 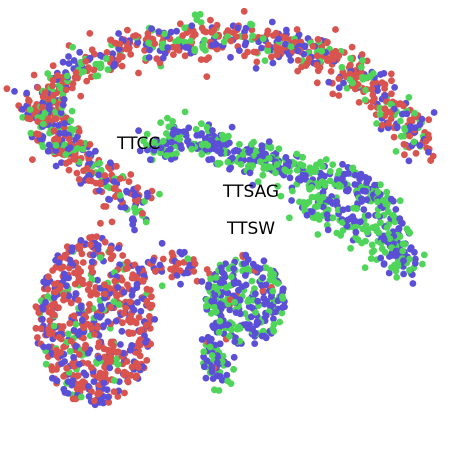 What do you see at coordinates (250, 192) in the screenshot?
I see `annotation-ttsag: TTSAG` at bounding box center [250, 192].